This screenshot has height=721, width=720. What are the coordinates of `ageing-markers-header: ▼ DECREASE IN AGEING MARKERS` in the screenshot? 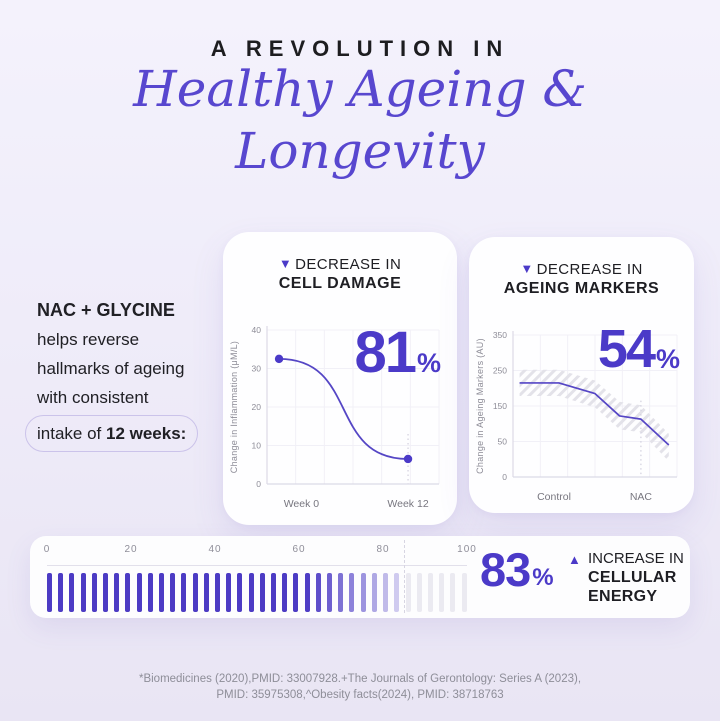 It's located at (581, 279).